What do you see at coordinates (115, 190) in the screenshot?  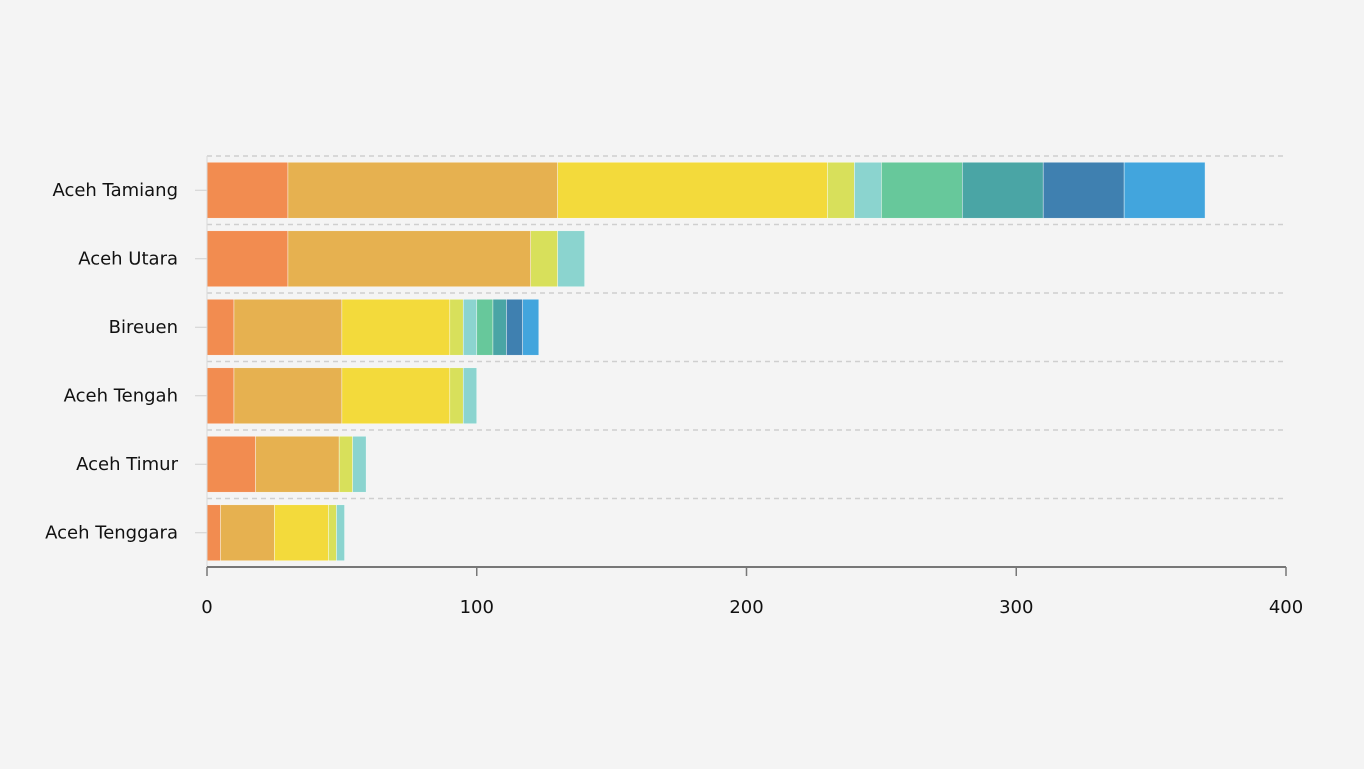 I see `y-tick-label: Aceh Tamiang` at bounding box center [115, 190].